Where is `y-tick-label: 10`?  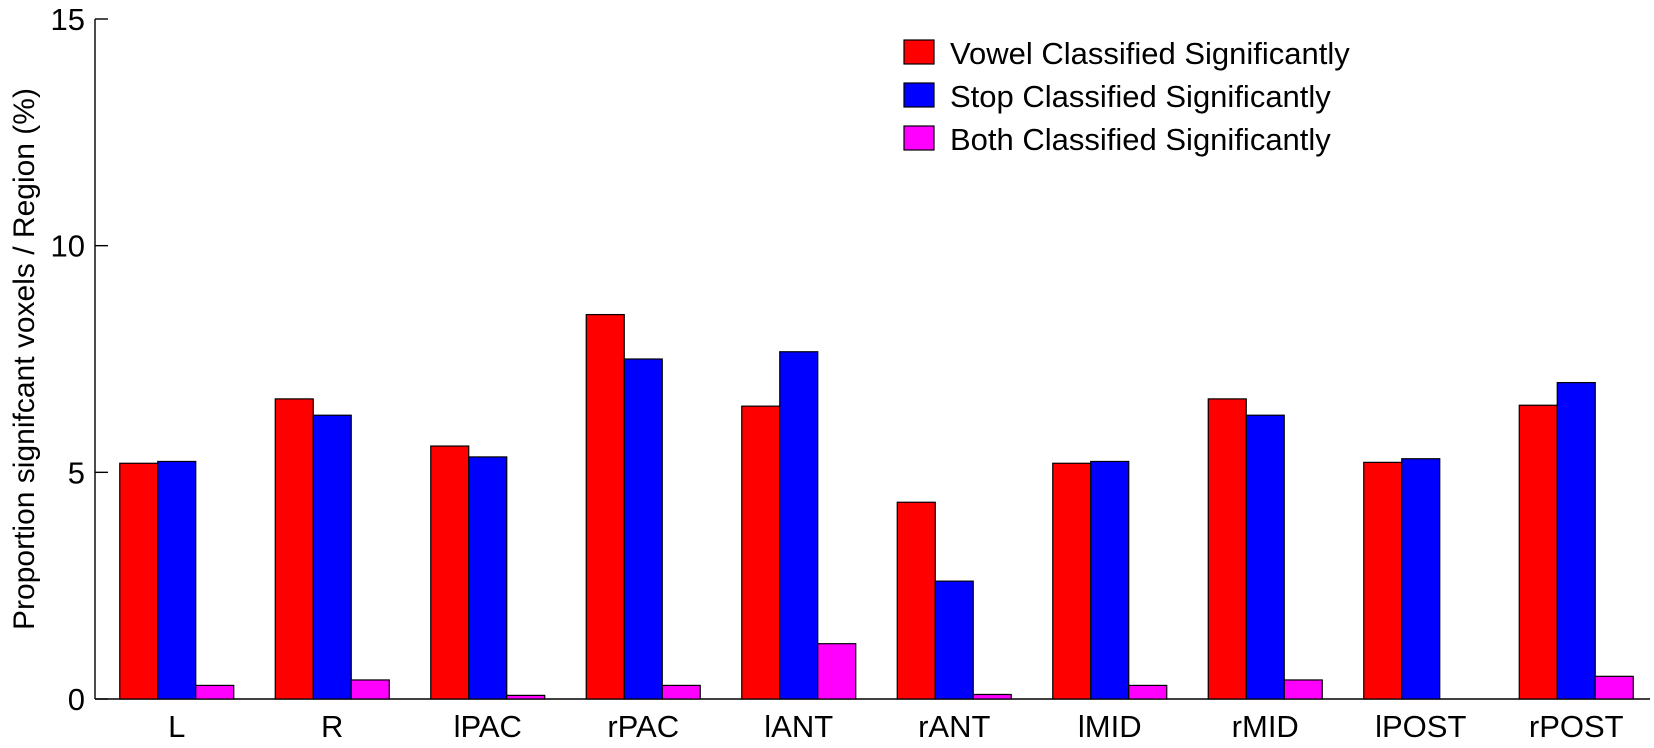
y-tick-label: 10 is located at coordinates (68, 246).